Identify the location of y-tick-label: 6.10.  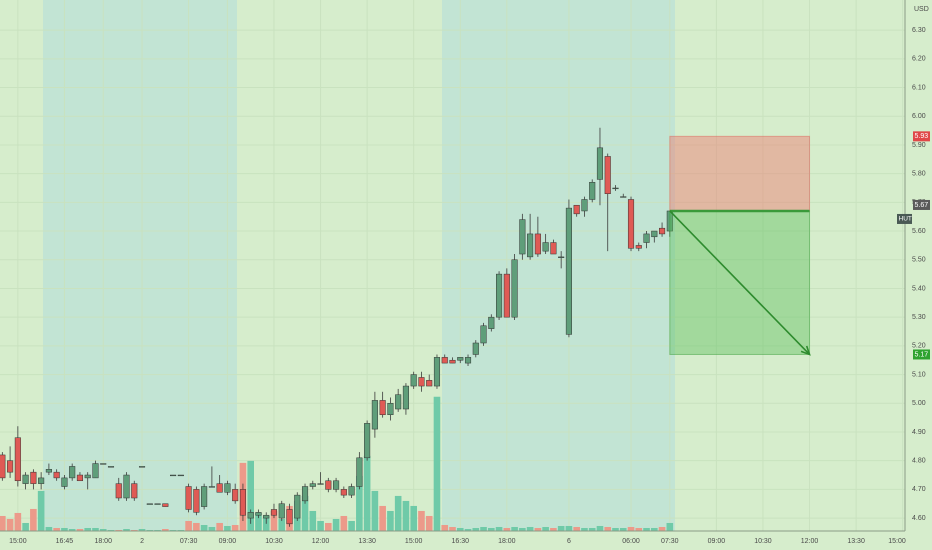
(919, 87).